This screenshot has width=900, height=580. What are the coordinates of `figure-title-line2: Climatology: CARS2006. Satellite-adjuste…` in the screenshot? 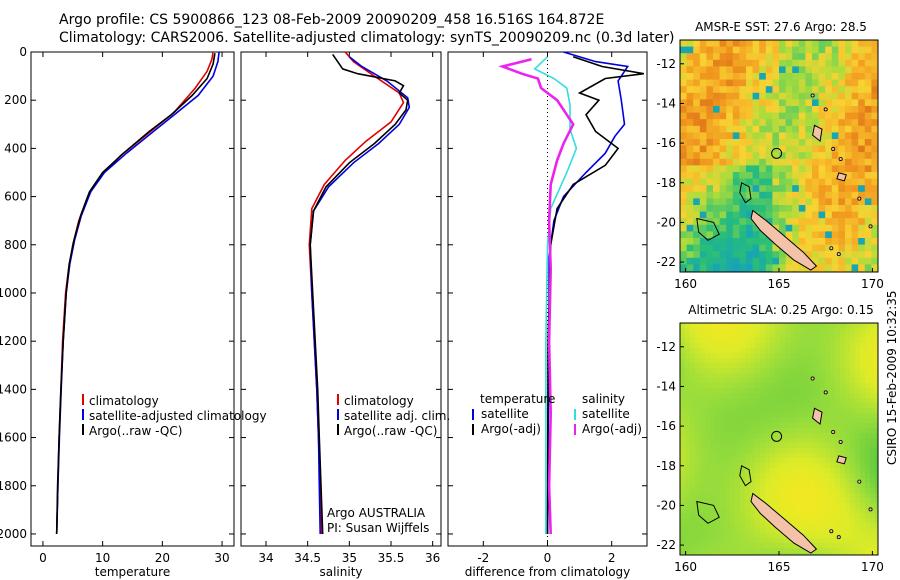 It's located at (366, 38).